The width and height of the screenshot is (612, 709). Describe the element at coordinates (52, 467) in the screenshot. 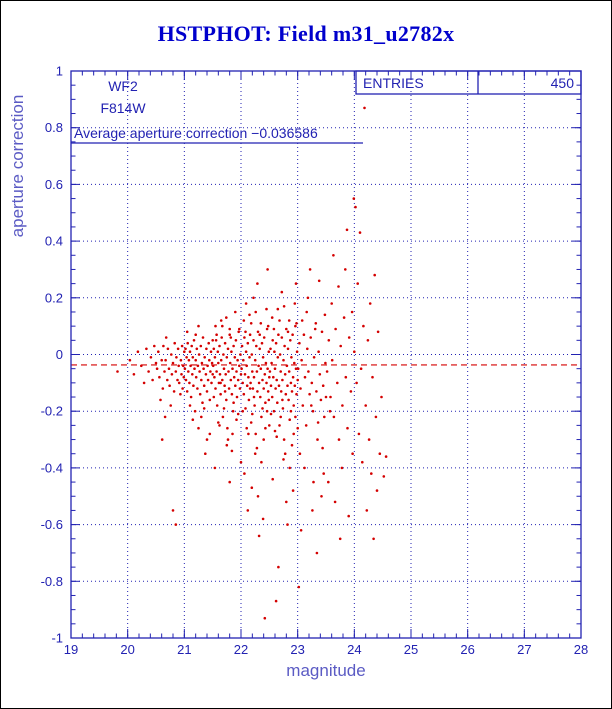

I see `y-tick-label: -0.4` at that location.